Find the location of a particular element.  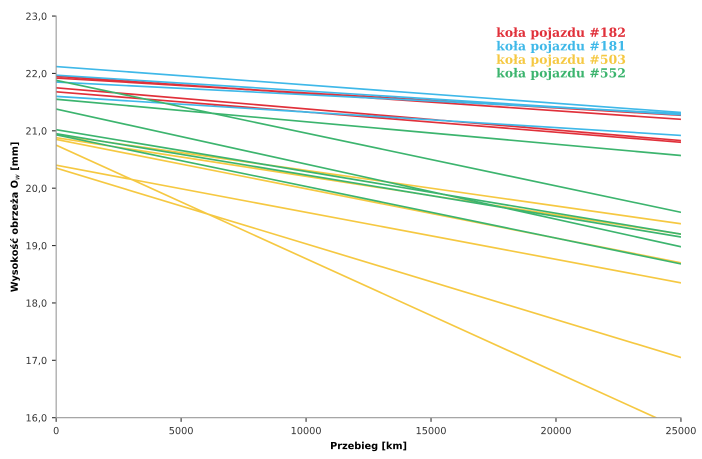

y-tick-label: 18,0 is located at coordinates (36, 303).